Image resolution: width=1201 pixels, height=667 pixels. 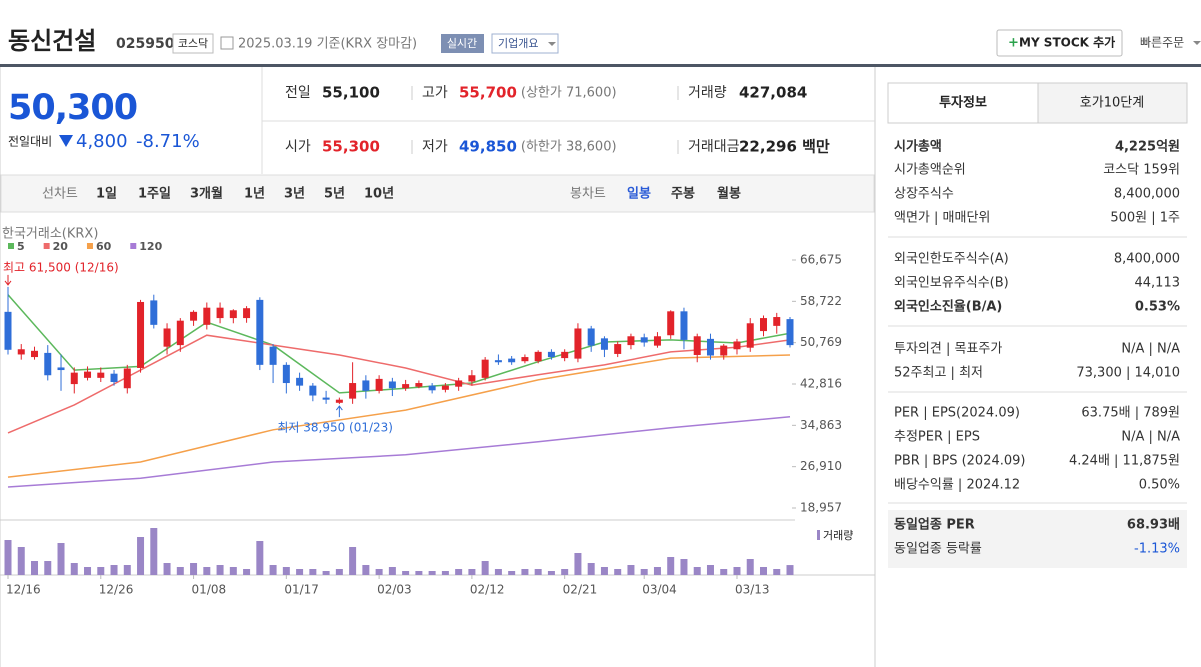 I want to click on info-value: 73,300 | 14,010, so click(x=1128, y=373).